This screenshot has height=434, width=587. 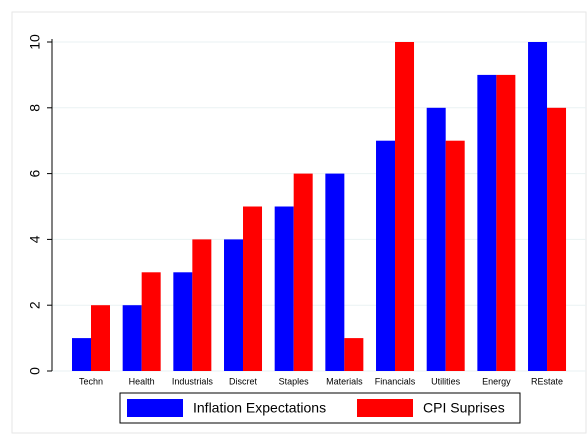 What do you see at coordinates (243, 381) in the screenshot?
I see `x-tick-label: Discret` at bounding box center [243, 381].